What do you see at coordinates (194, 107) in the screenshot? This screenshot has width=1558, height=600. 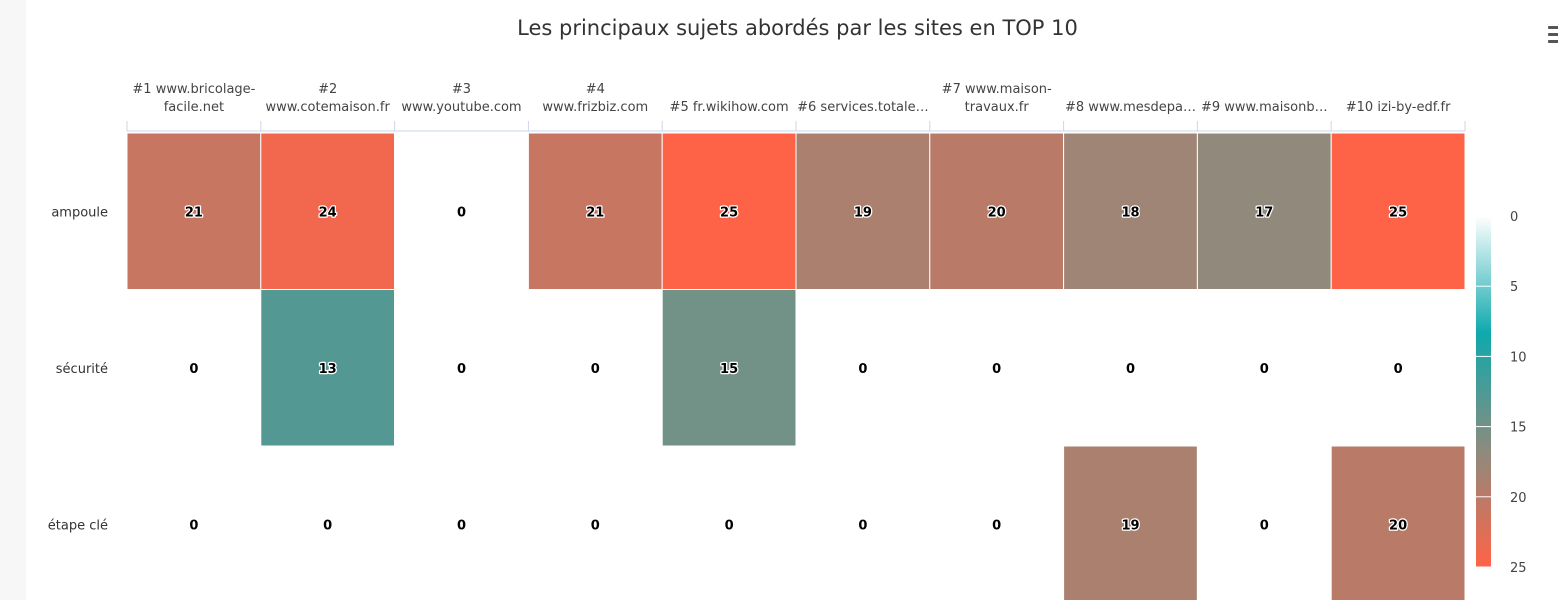 I see `x-axis-label-line: facile.net` at bounding box center [194, 107].